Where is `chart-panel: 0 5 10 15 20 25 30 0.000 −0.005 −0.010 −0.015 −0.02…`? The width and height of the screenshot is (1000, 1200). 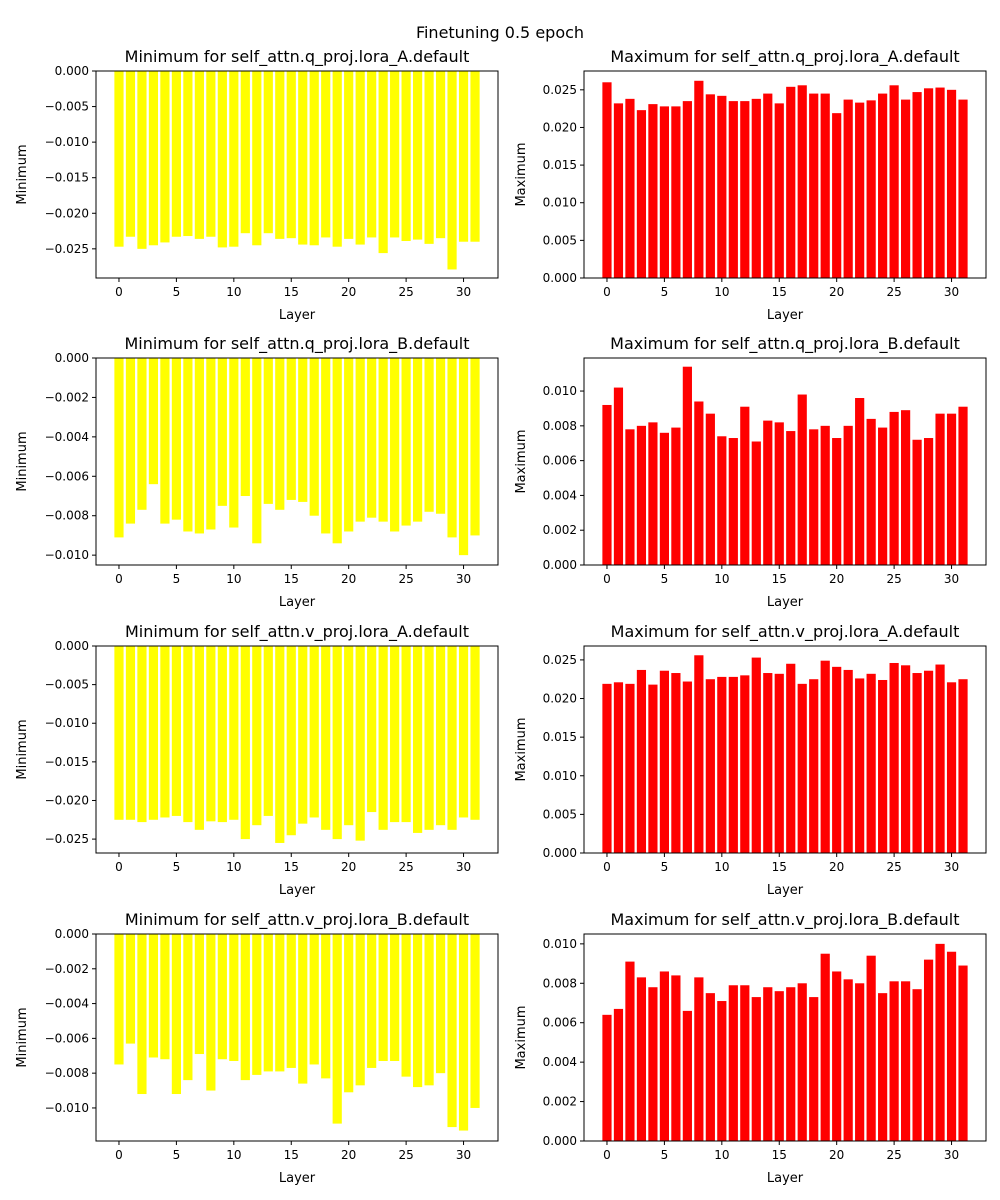
chart-panel: 0 5 10 15 20 25 30 0.000 −0.005 −0.010 −0.015 −0.02… is located at coordinates (257, 185).